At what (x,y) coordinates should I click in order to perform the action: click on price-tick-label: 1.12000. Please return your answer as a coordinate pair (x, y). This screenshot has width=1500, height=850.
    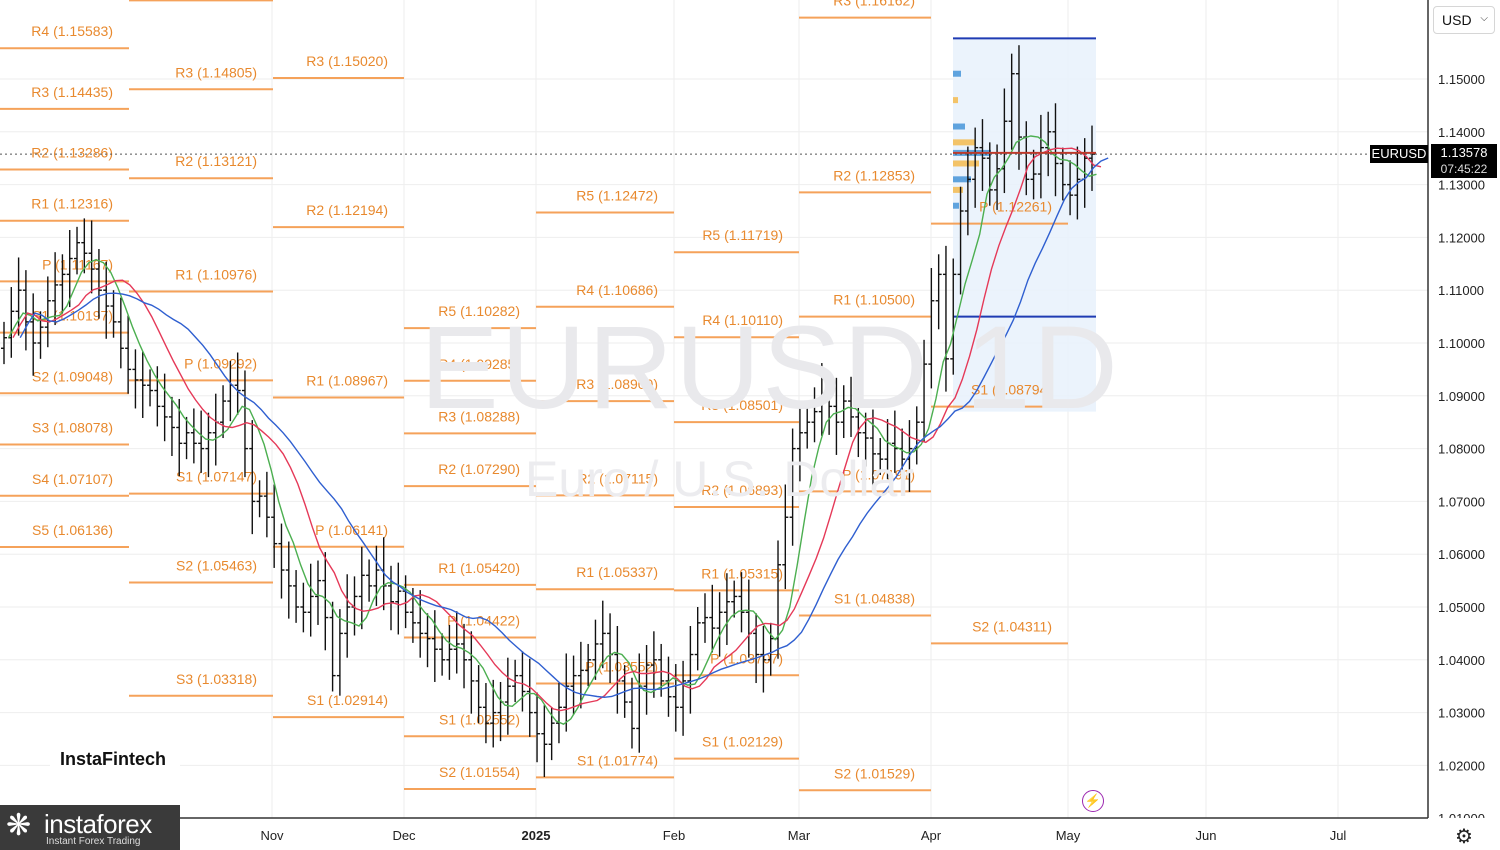
    Looking at the image, I should click on (1461, 237).